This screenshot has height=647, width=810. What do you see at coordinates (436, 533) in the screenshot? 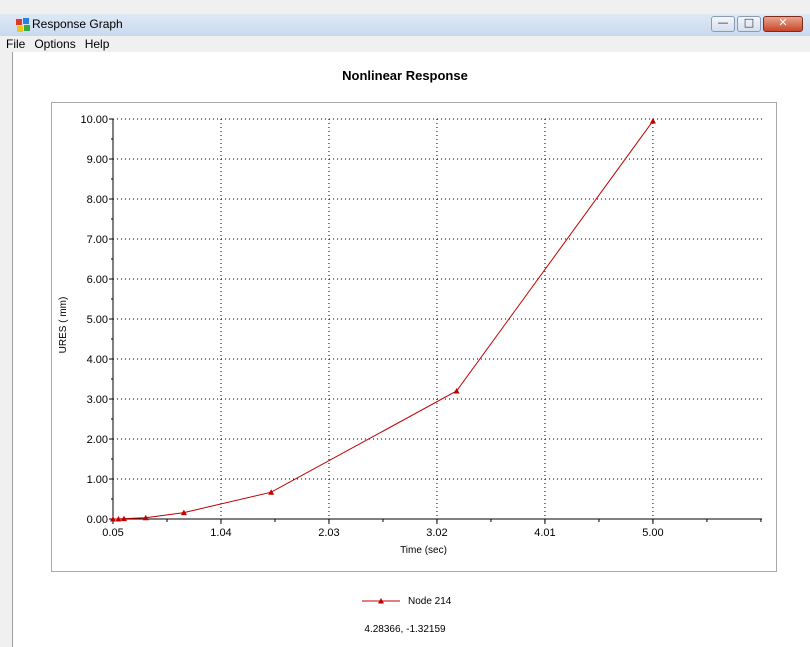
I see `x-tick-label: 3.02` at bounding box center [436, 533].